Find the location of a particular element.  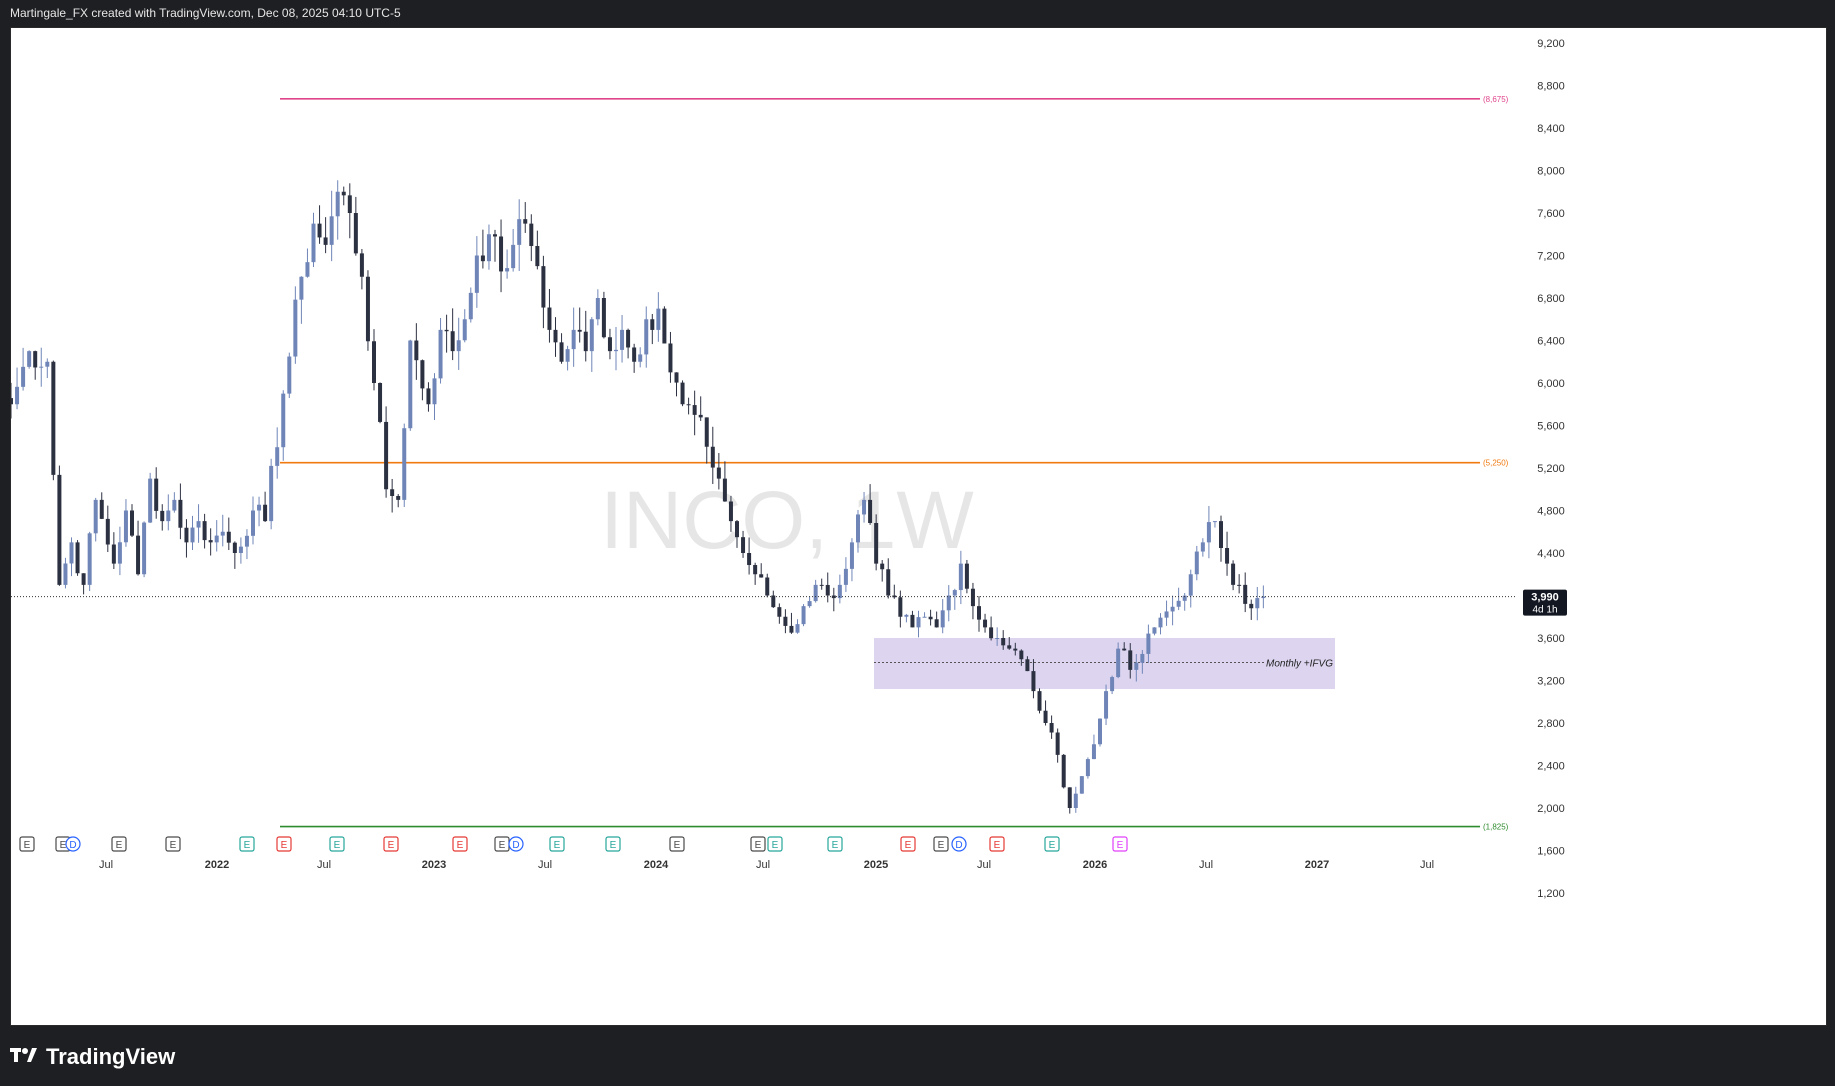

current-price-tag is located at coordinates (1545, 602).